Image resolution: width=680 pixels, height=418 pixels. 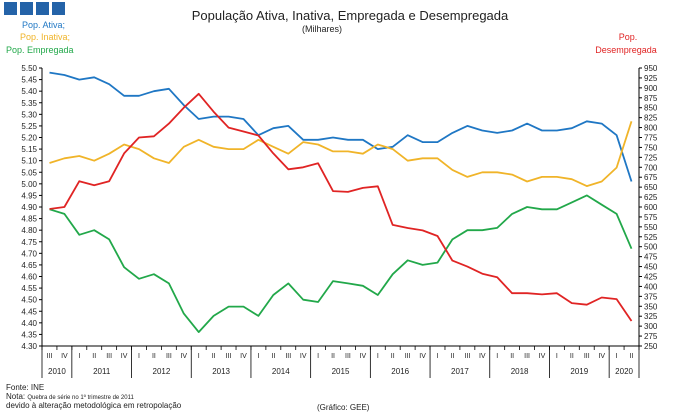 What do you see at coordinates (651, 68) in the screenshot?
I see `right-tick-label: 950` at bounding box center [651, 68].